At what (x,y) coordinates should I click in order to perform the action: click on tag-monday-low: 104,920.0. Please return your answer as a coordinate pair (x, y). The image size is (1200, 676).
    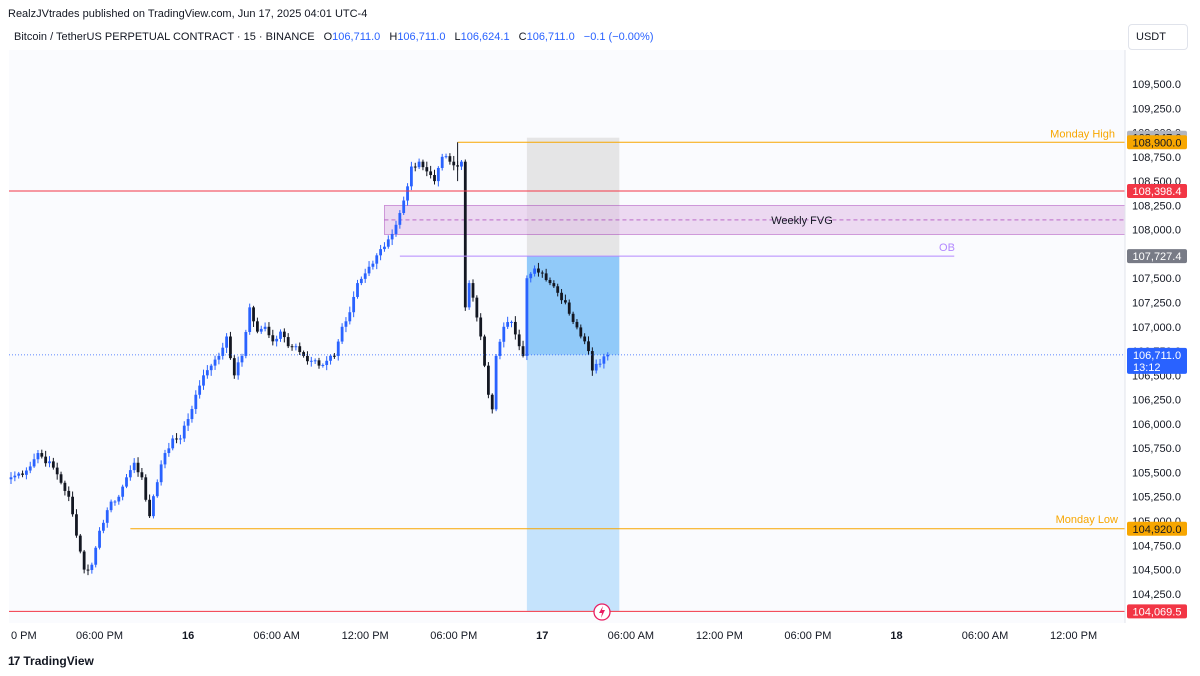
    Looking at the image, I should click on (1157, 530).